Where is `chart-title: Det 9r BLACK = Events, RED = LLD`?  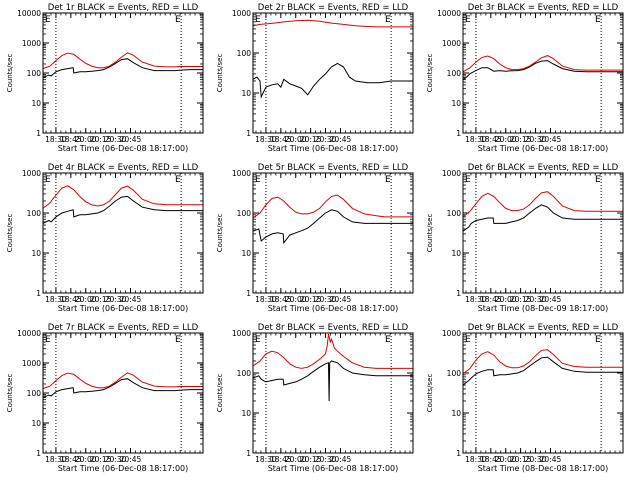
chart-title: Det 9r BLACK = Events, RED = LLD is located at coordinates (543, 328).